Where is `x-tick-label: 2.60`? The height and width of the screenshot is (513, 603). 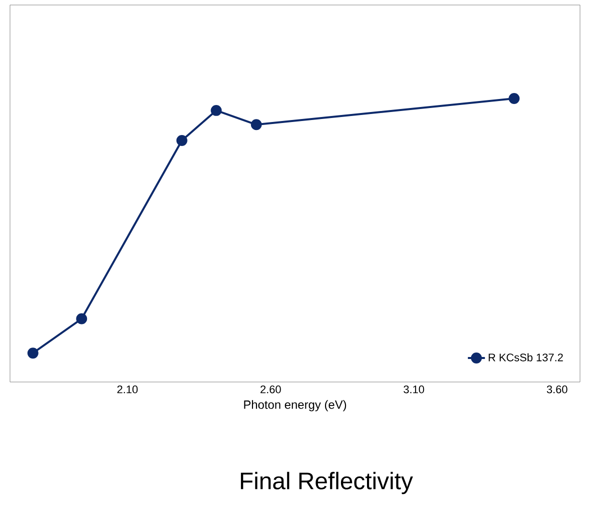 x-tick-label: 2.60 is located at coordinates (270, 390).